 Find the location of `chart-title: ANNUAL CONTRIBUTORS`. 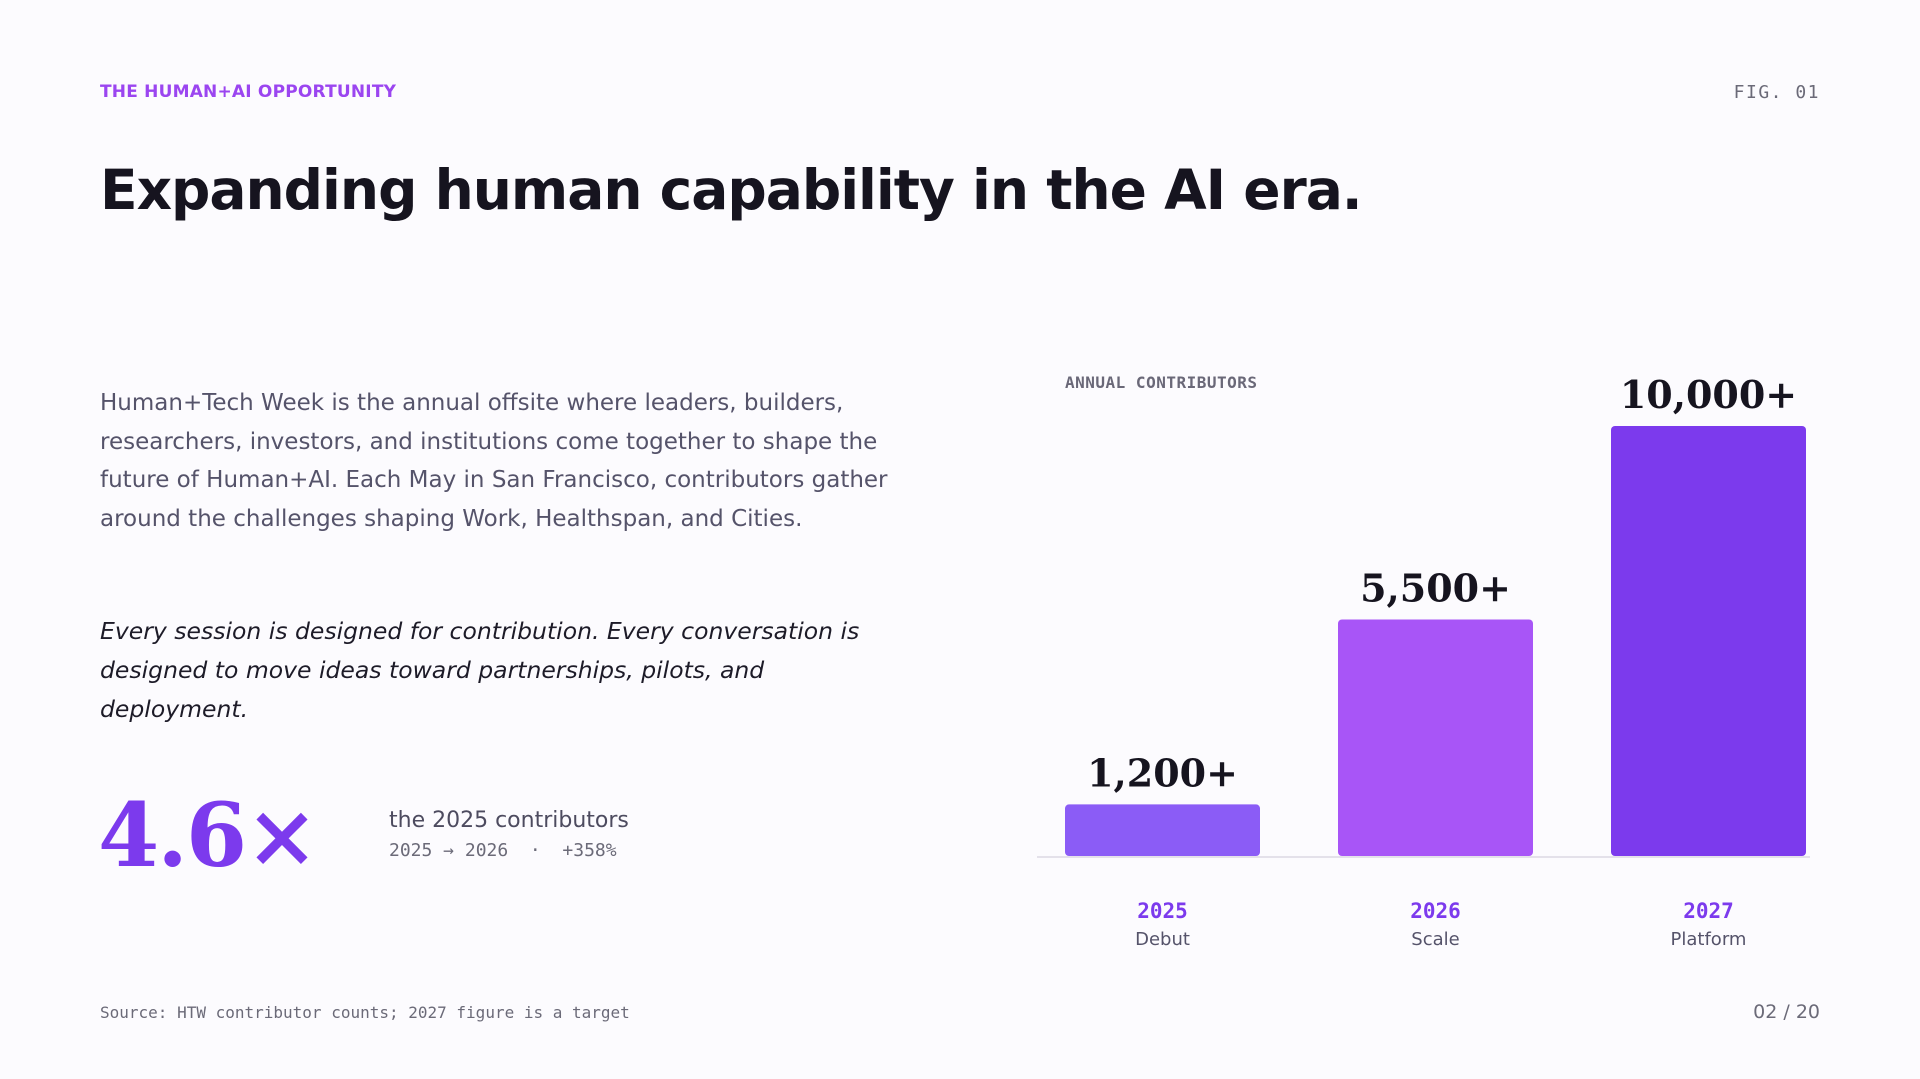

chart-title: ANNUAL CONTRIBUTORS is located at coordinates (1161, 382).